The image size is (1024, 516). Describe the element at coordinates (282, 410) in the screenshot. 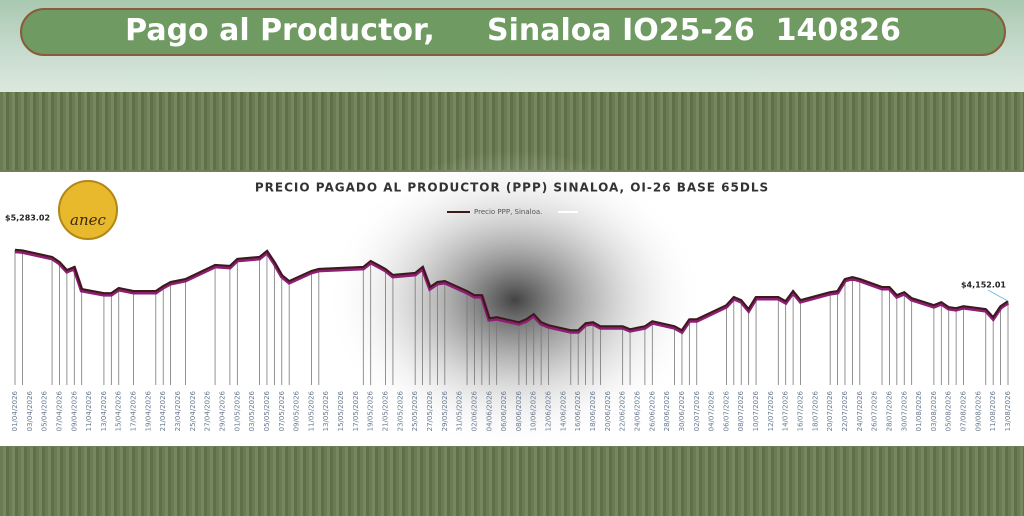

I see `x-tick-label: 07/05/2026` at that location.